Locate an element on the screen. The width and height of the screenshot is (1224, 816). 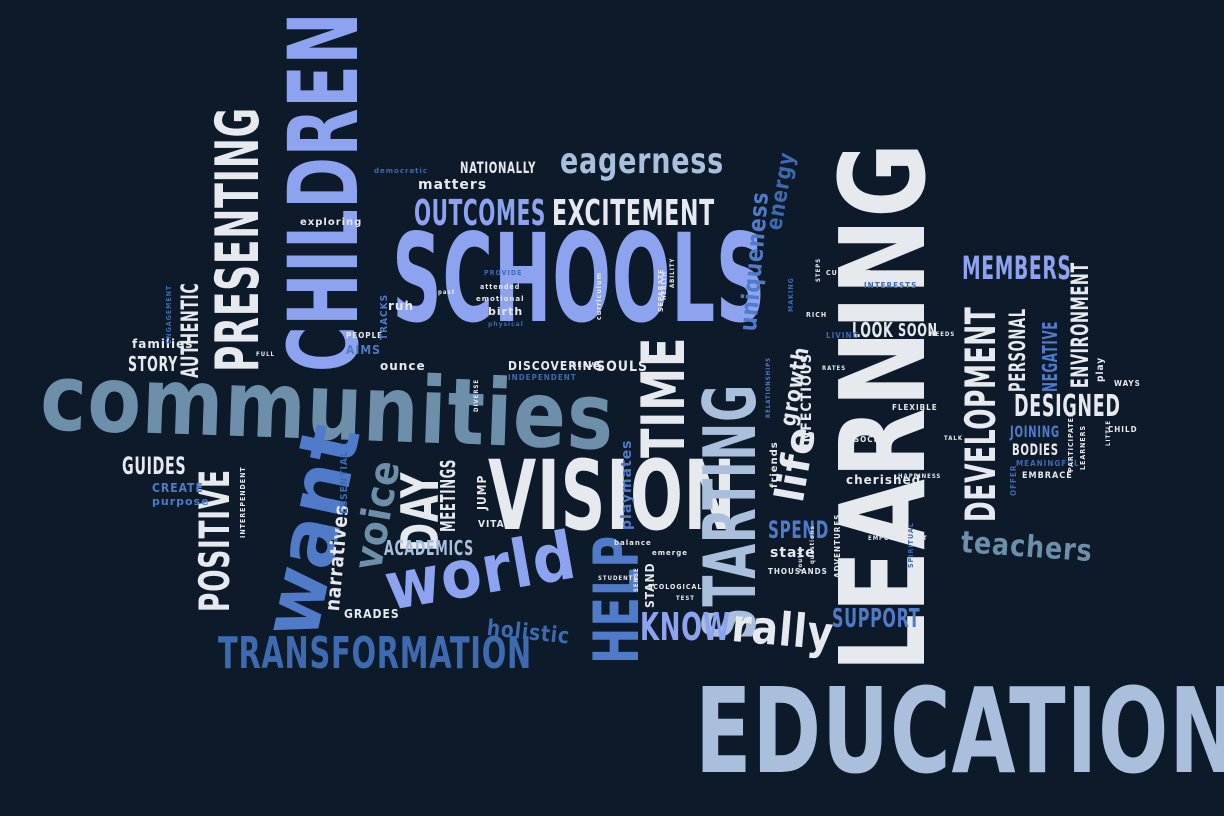
word-provide: PROVIDE is located at coordinates (503, 273).